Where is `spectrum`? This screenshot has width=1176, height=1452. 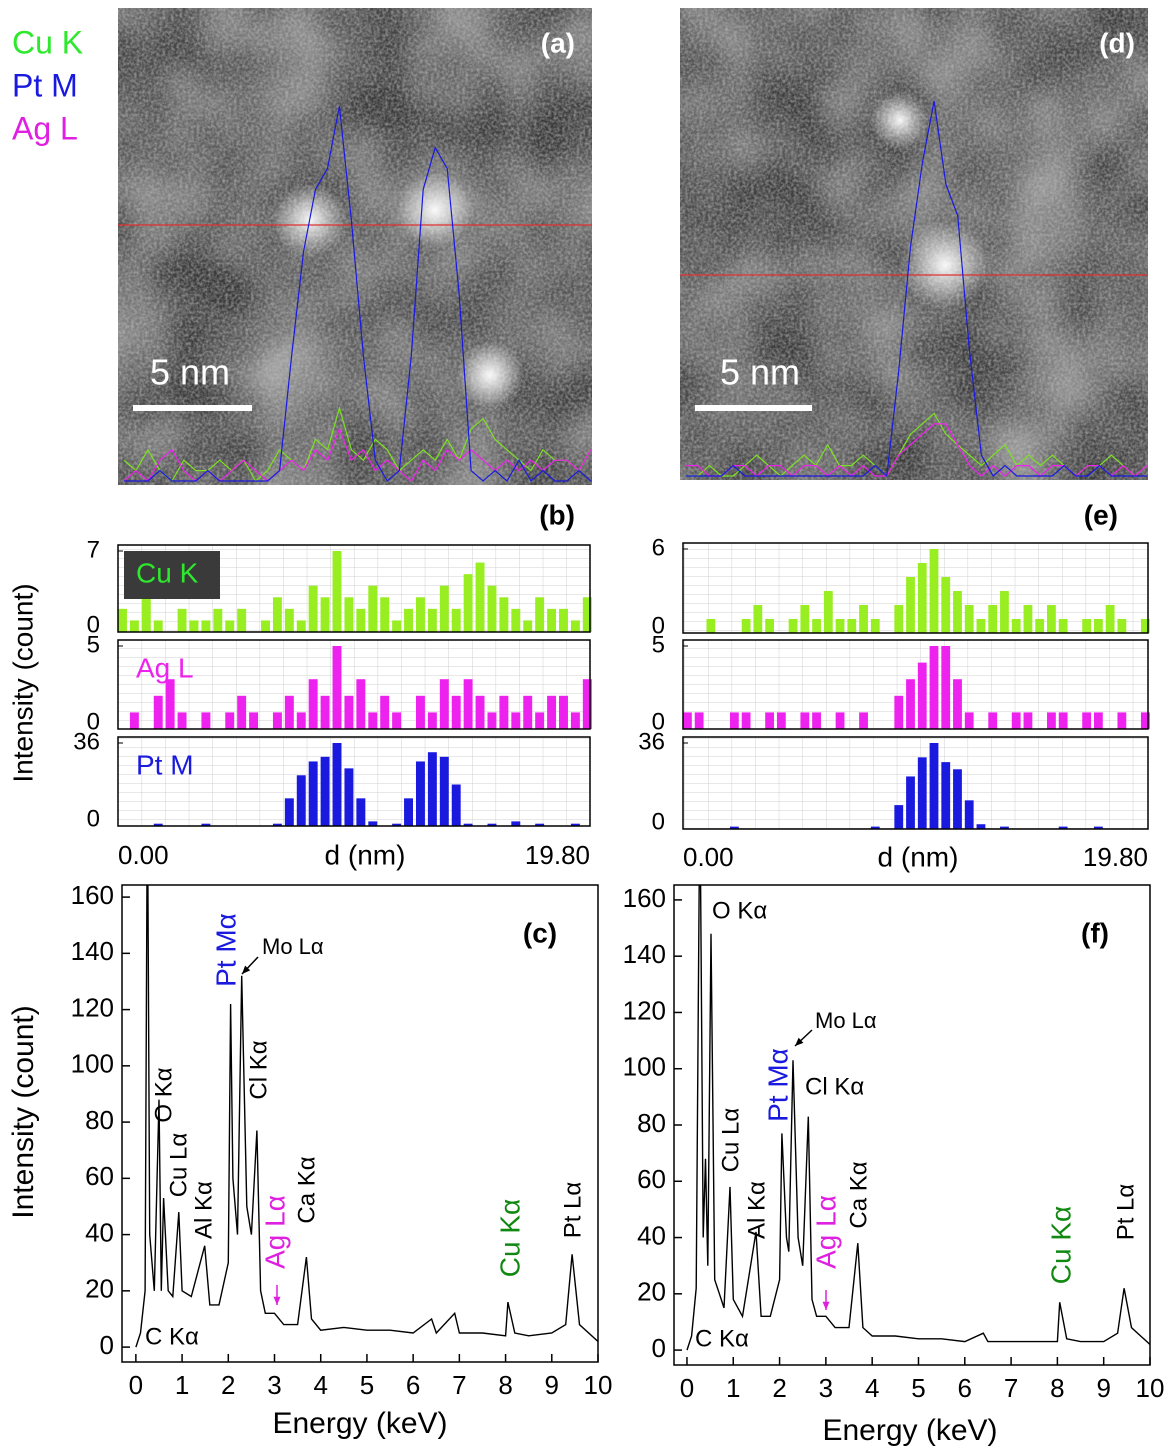 spectrum is located at coordinates (918, 1118).